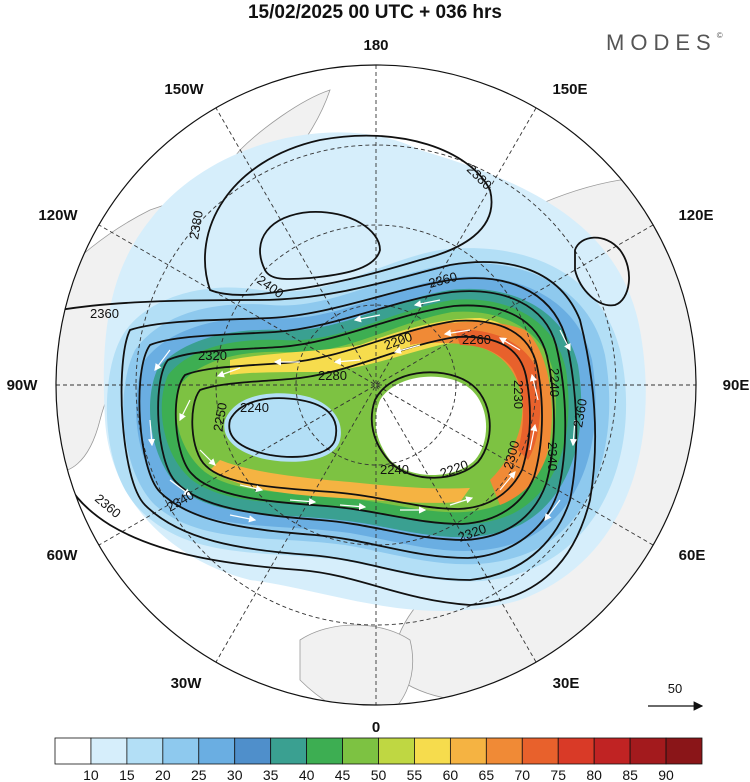 This screenshot has width=750, height=782. Describe the element at coordinates (522, 774) in the screenshot. I see `colorbar-tick-label: 70` at that location.